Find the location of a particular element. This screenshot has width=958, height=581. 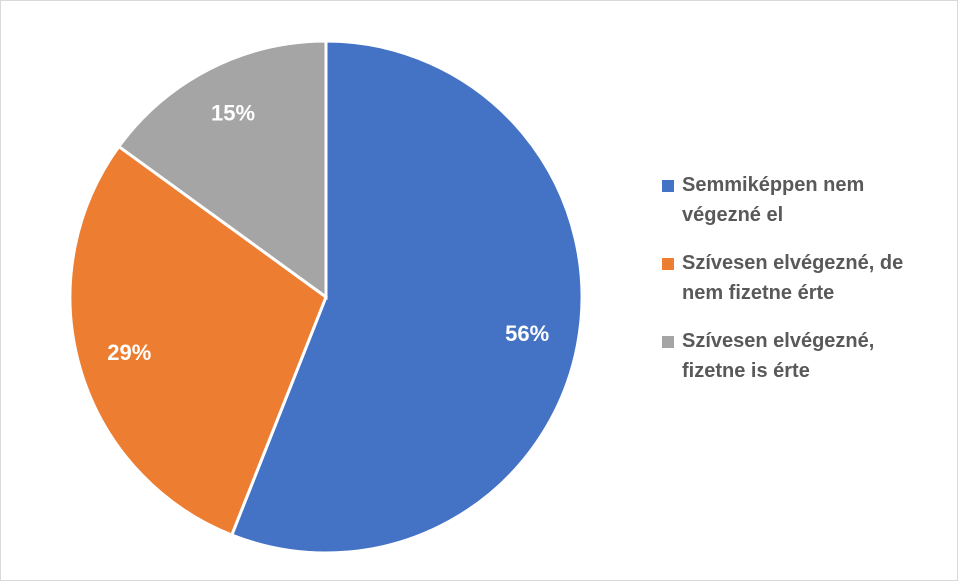

legend-item: Semmiképpen nem végezné el is located at coordinates (784, 200).